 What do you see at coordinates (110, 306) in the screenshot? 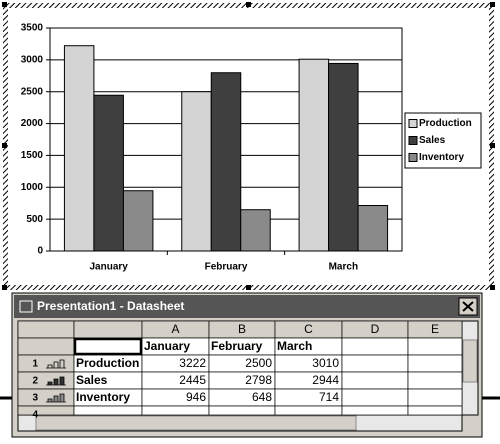
I see `window-title: Presentation1 - Datasheet` at bounding box center [110, 306].